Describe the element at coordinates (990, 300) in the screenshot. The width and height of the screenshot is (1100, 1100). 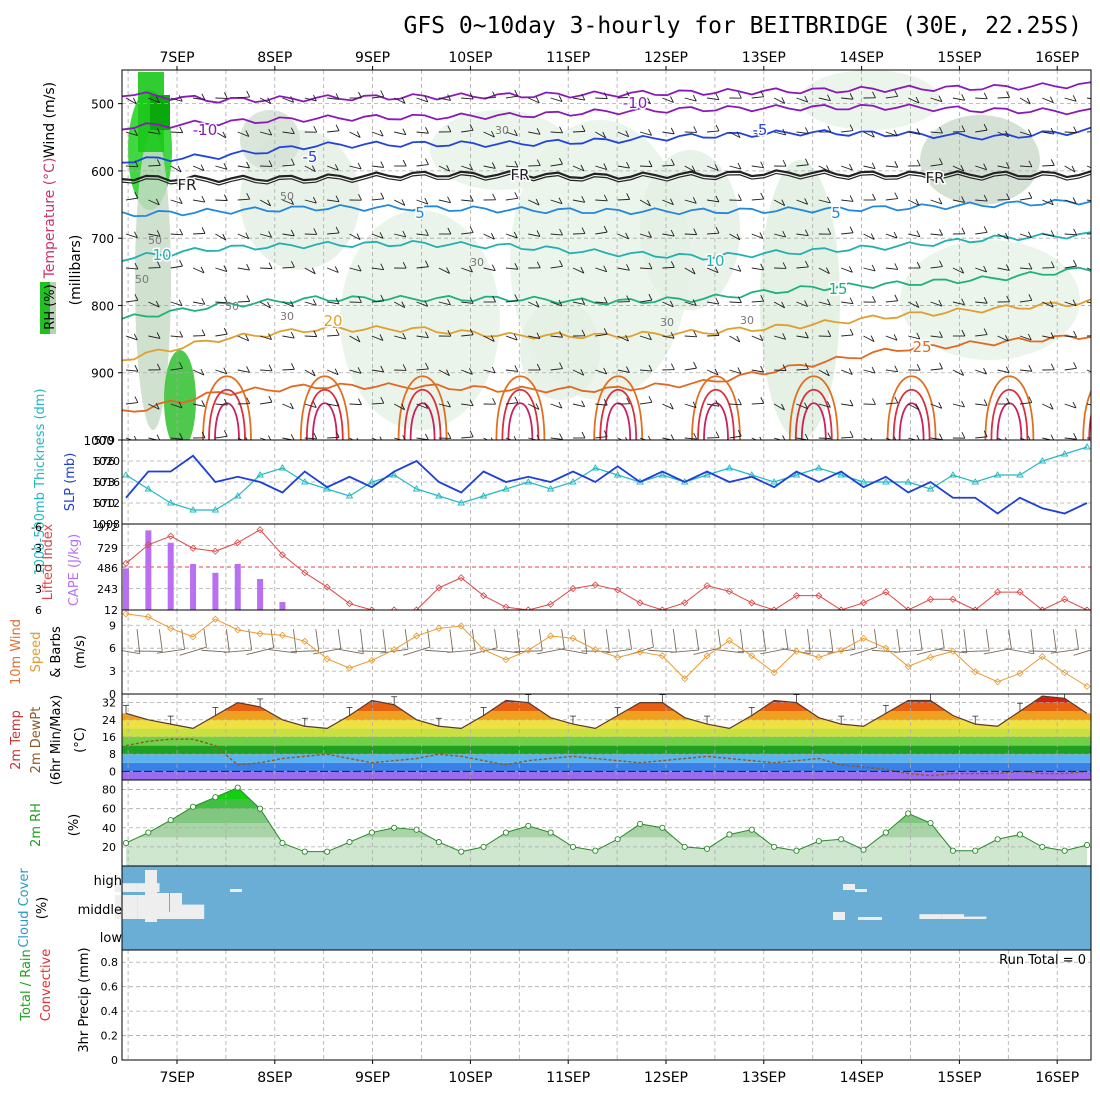
I see `rh-shading` at that location.